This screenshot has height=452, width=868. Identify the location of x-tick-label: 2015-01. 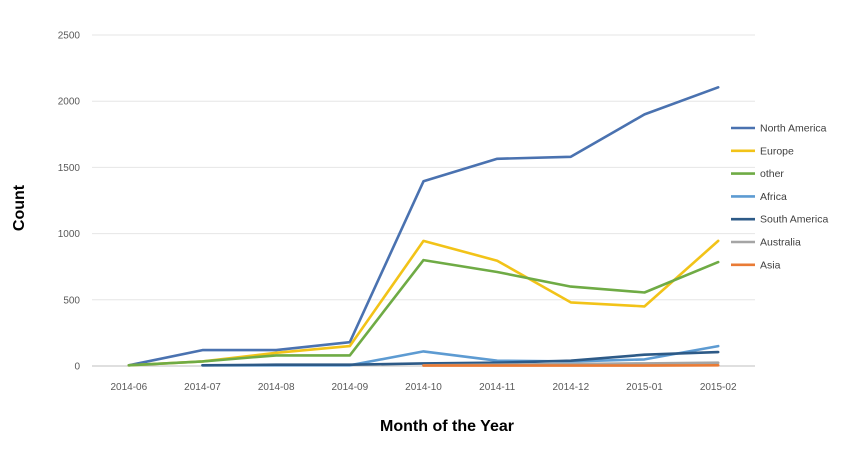
(644, 387).